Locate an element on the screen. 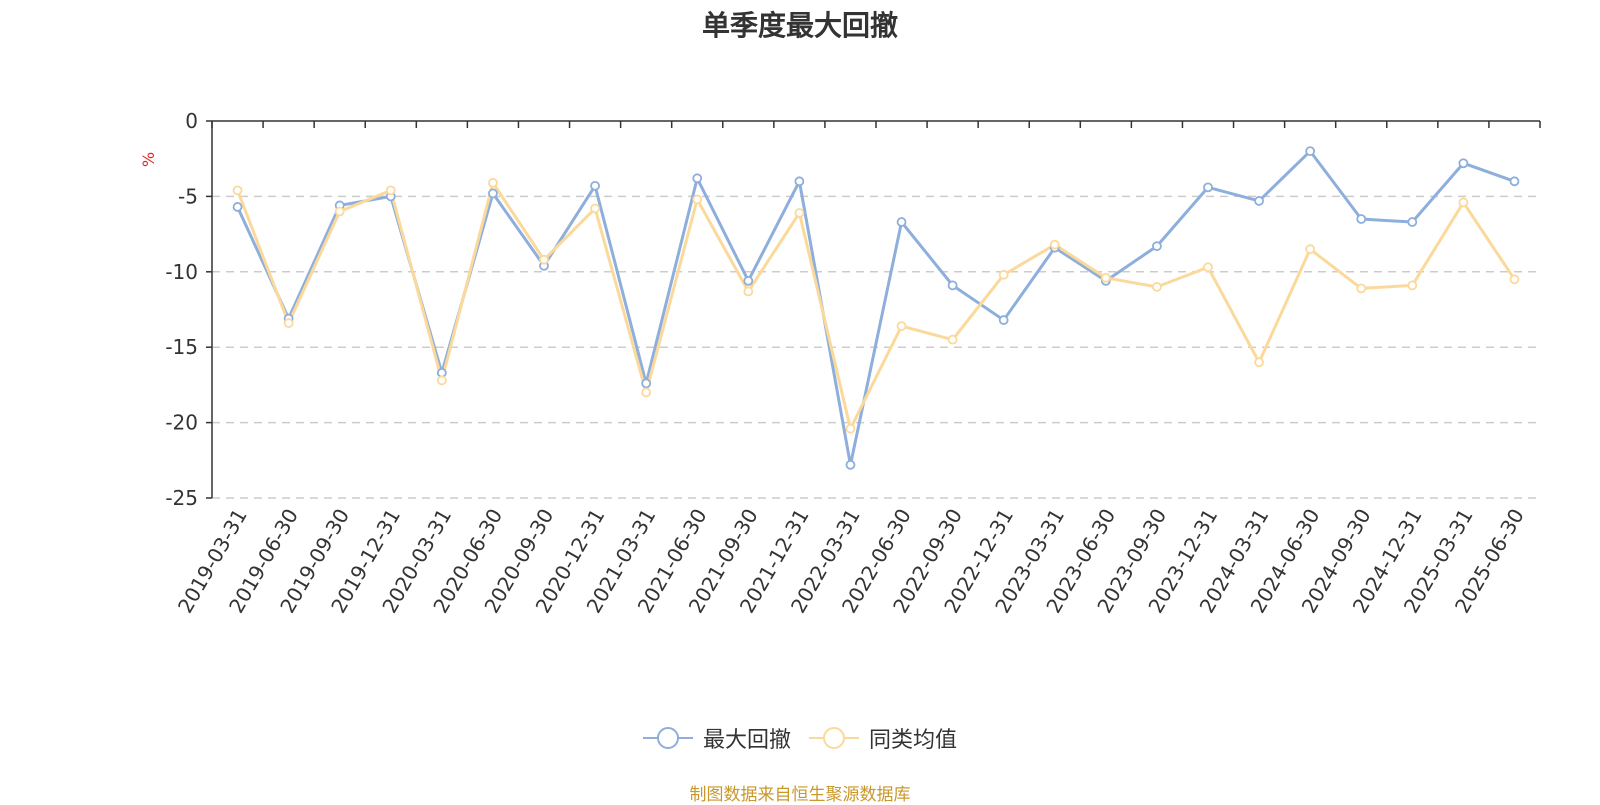 The width and height of the screenshot is (1600, 805). chart-title: 单季度最大回撤 is located at coordinates (799, 25).